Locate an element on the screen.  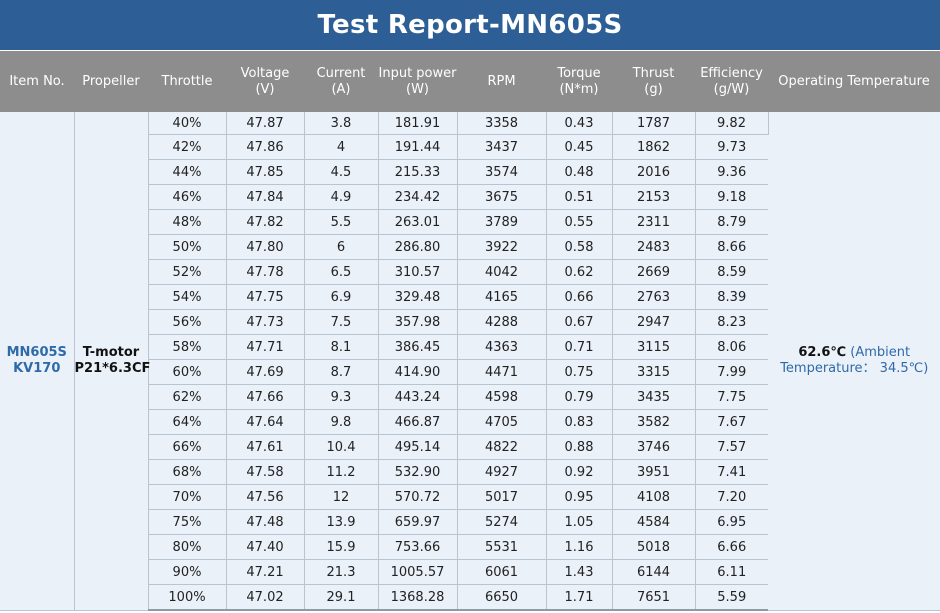
throttle-cell: 50% is located at coordinates (187, 247).